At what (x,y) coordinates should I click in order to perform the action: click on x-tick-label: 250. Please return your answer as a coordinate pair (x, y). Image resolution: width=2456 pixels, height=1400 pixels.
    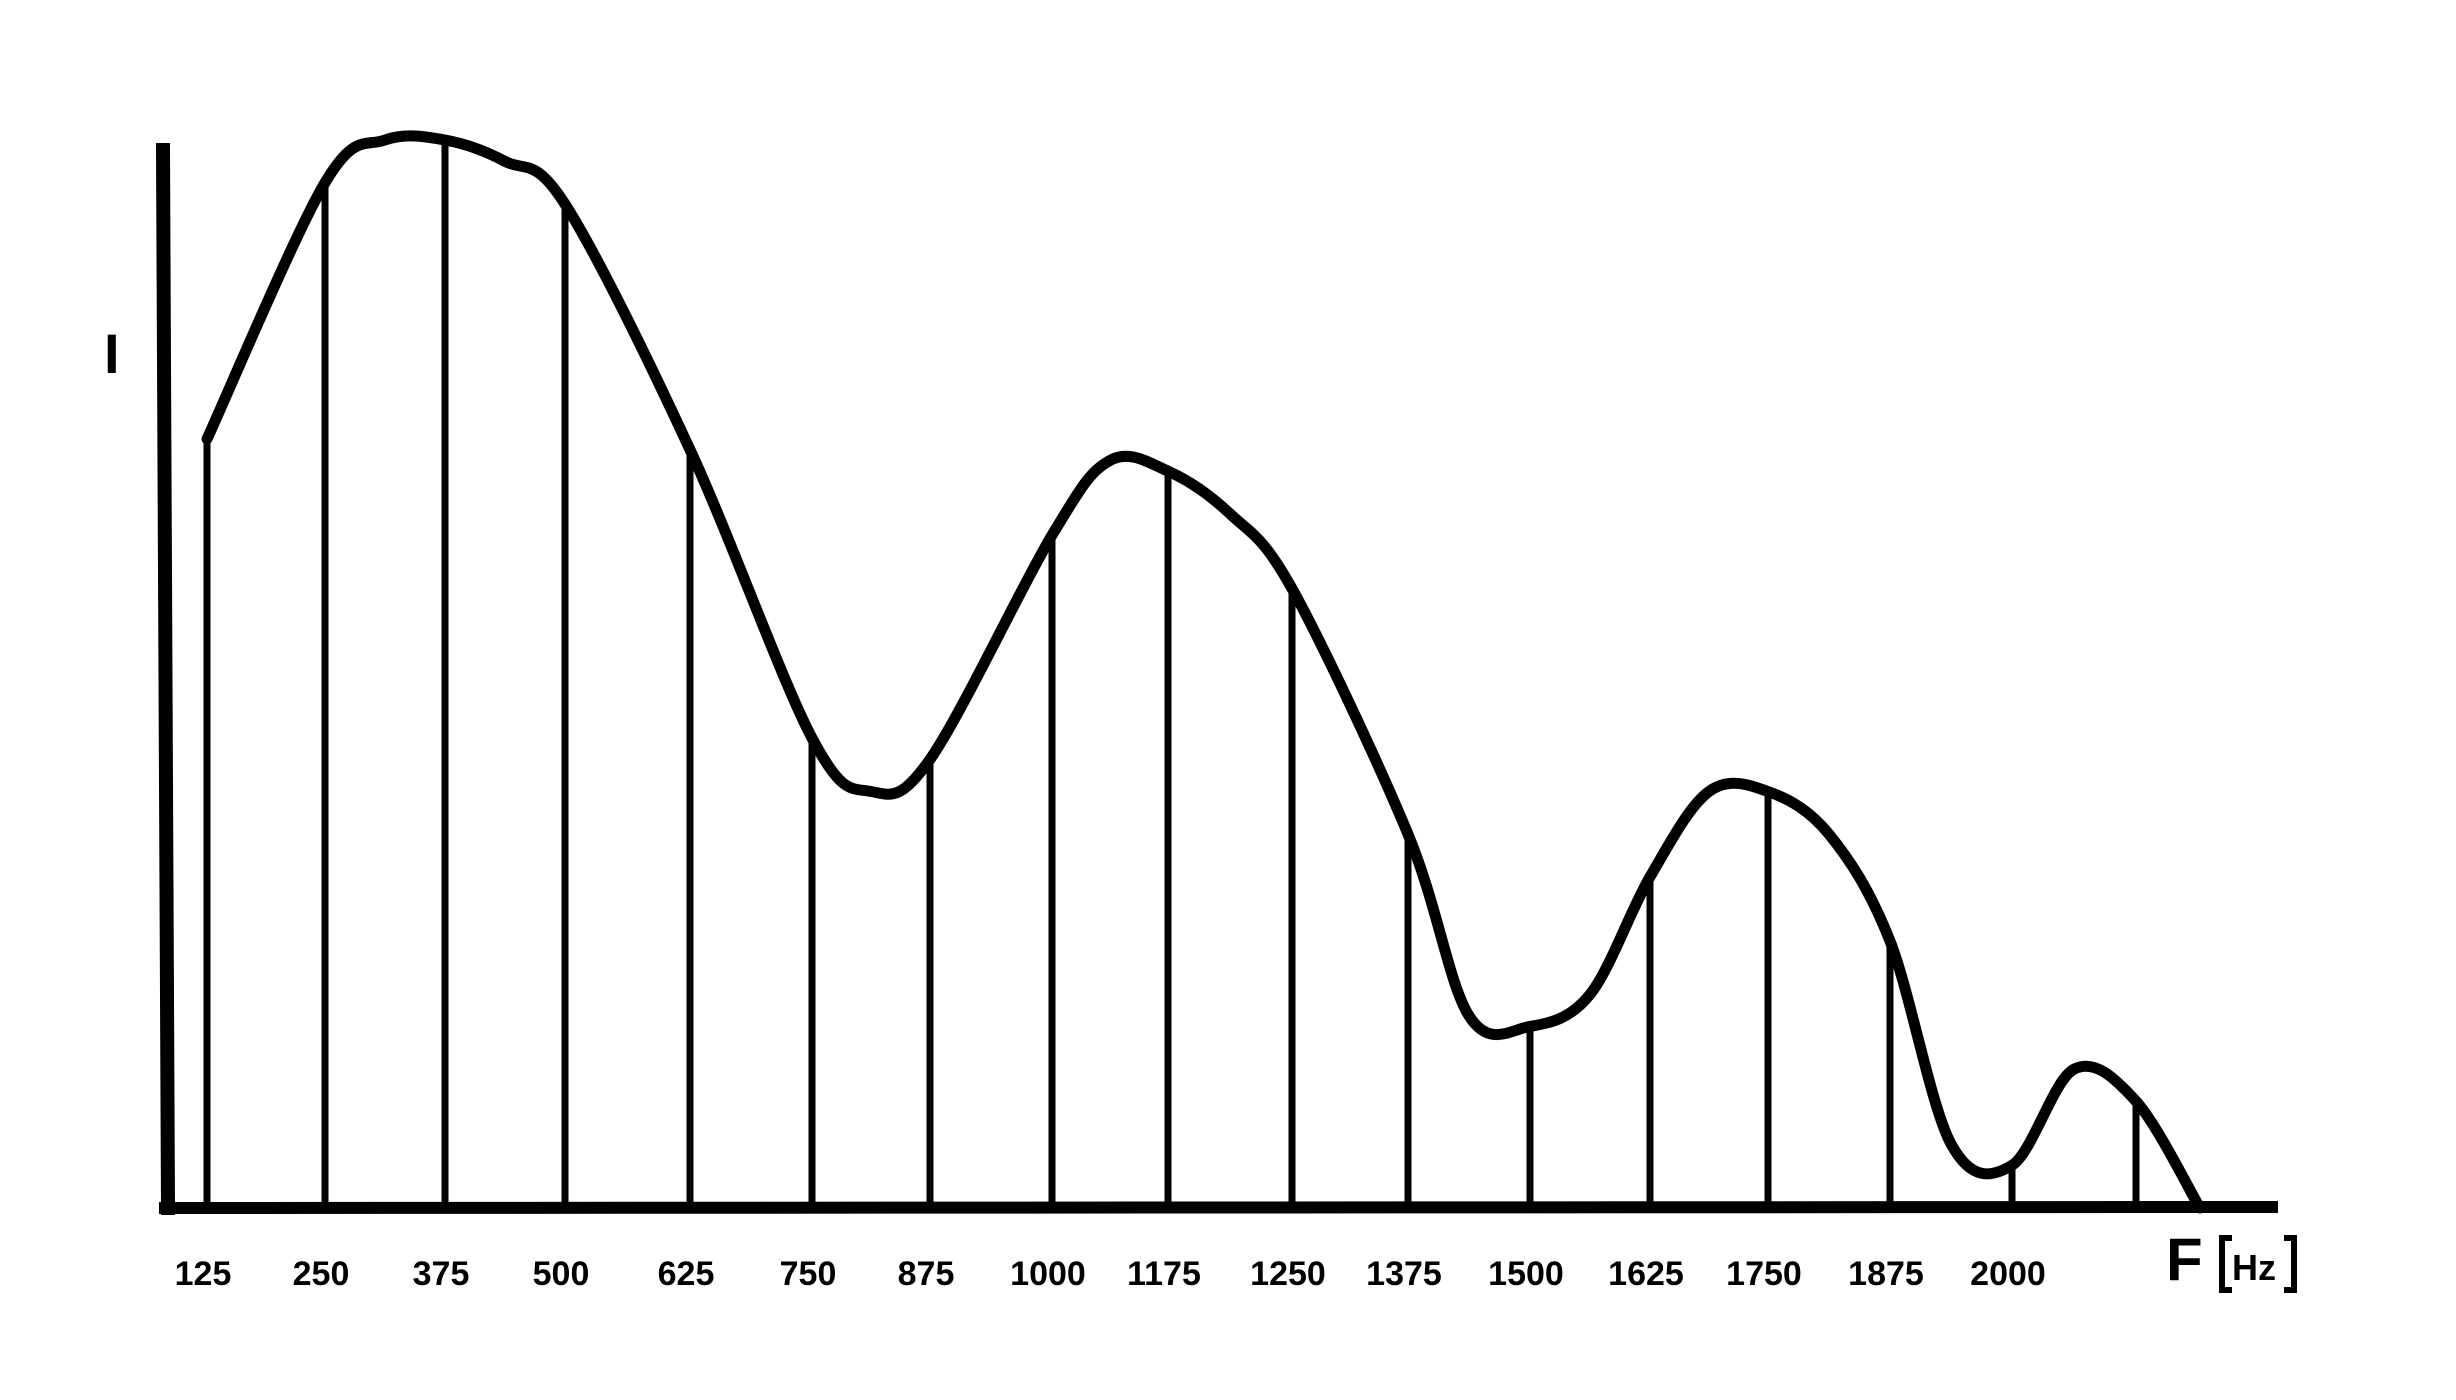
    Looking at the image, I should click on (321, 1274).